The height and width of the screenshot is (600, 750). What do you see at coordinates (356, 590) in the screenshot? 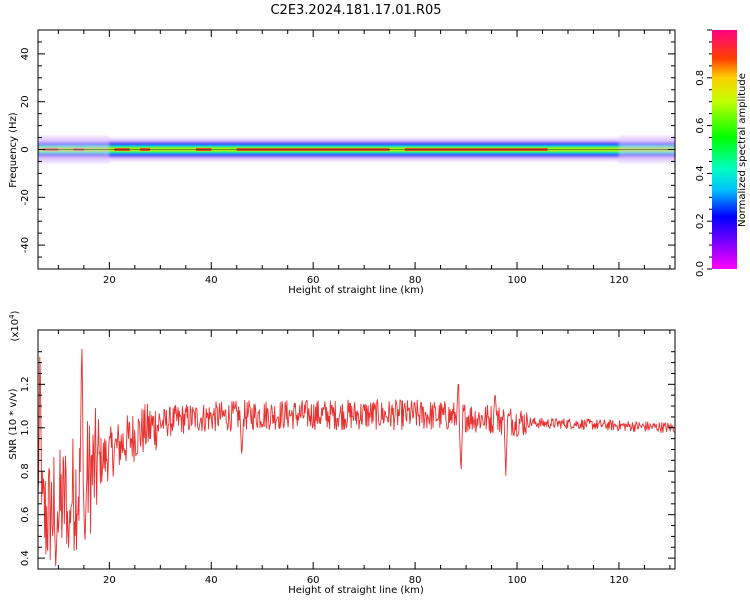
I see `snr-x-label: Height of straight line (km)` at bounding box center [356, 590].